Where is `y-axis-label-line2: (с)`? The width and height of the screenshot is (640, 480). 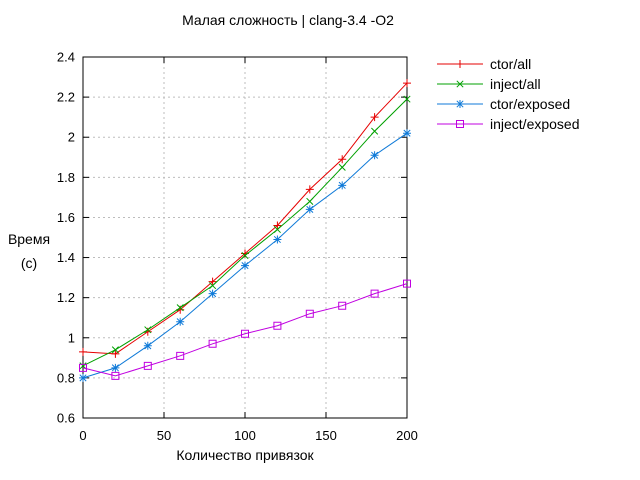
y-axis-label-line2: (с) is located at coordinates (29, 263).